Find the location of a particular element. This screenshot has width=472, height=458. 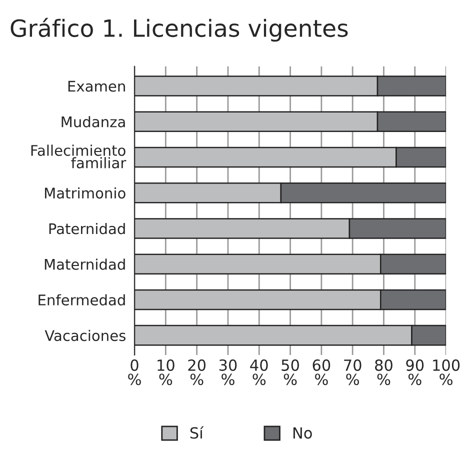

y-tick-label: Mudanza is located at coordinates (93, 122).